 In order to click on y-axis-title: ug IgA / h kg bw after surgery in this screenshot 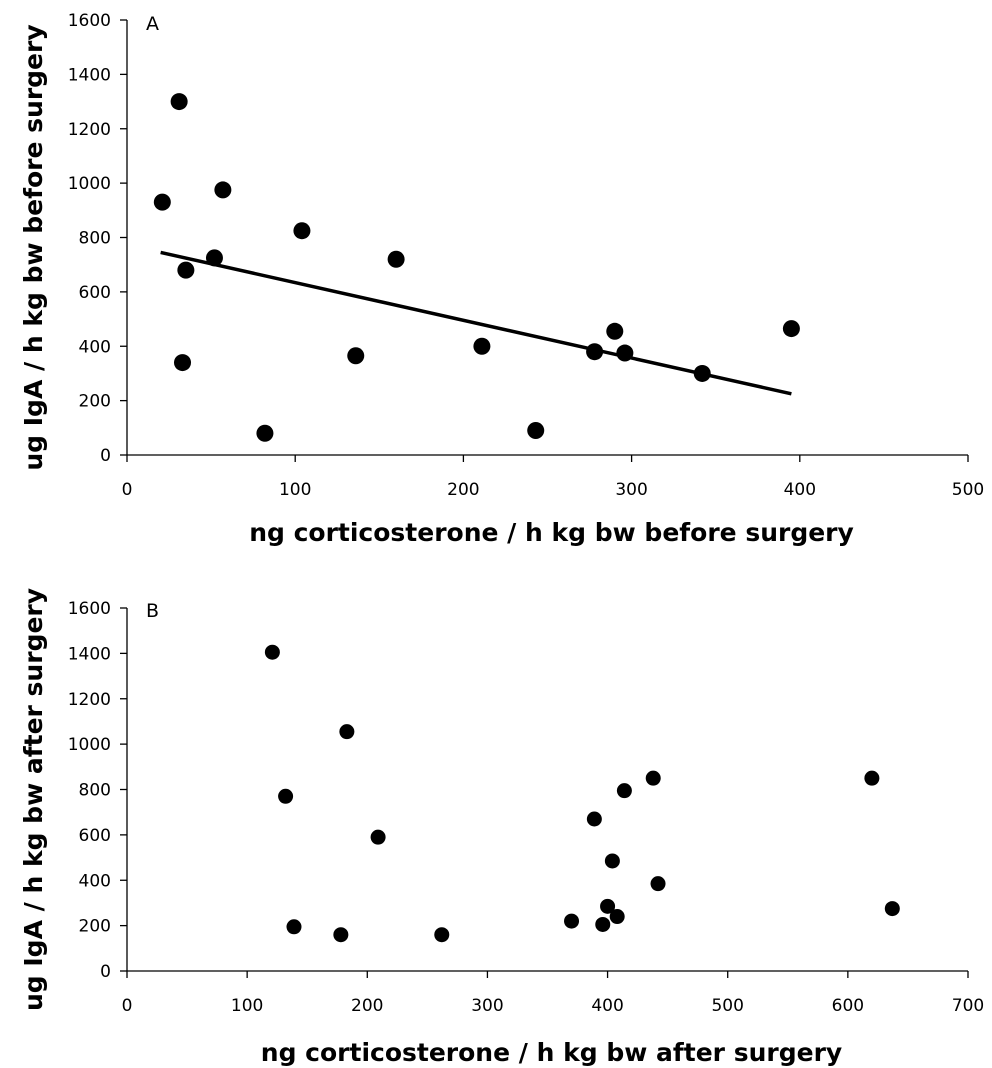, I will do `click(33, 799)`.